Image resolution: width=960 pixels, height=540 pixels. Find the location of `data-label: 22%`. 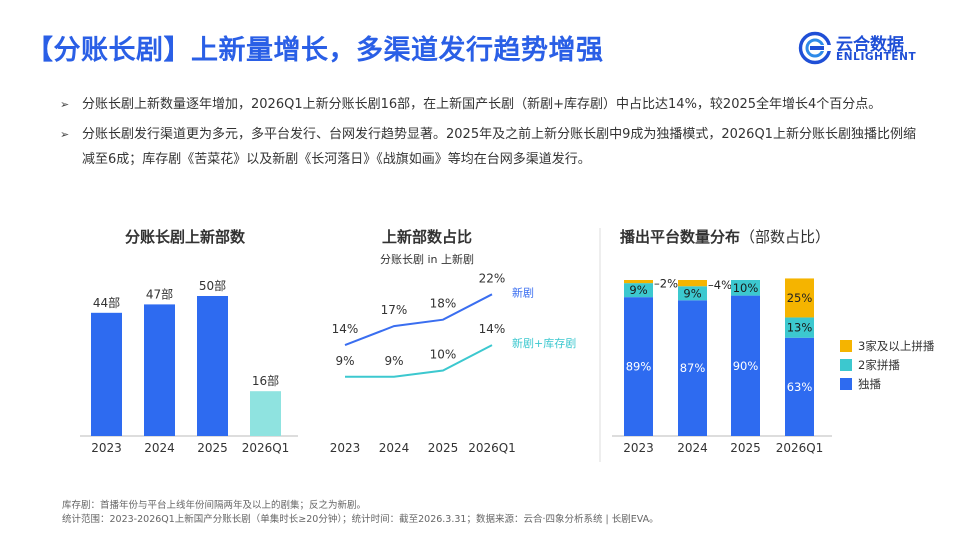

data-label: 22% is located at coordinates (492, 278).